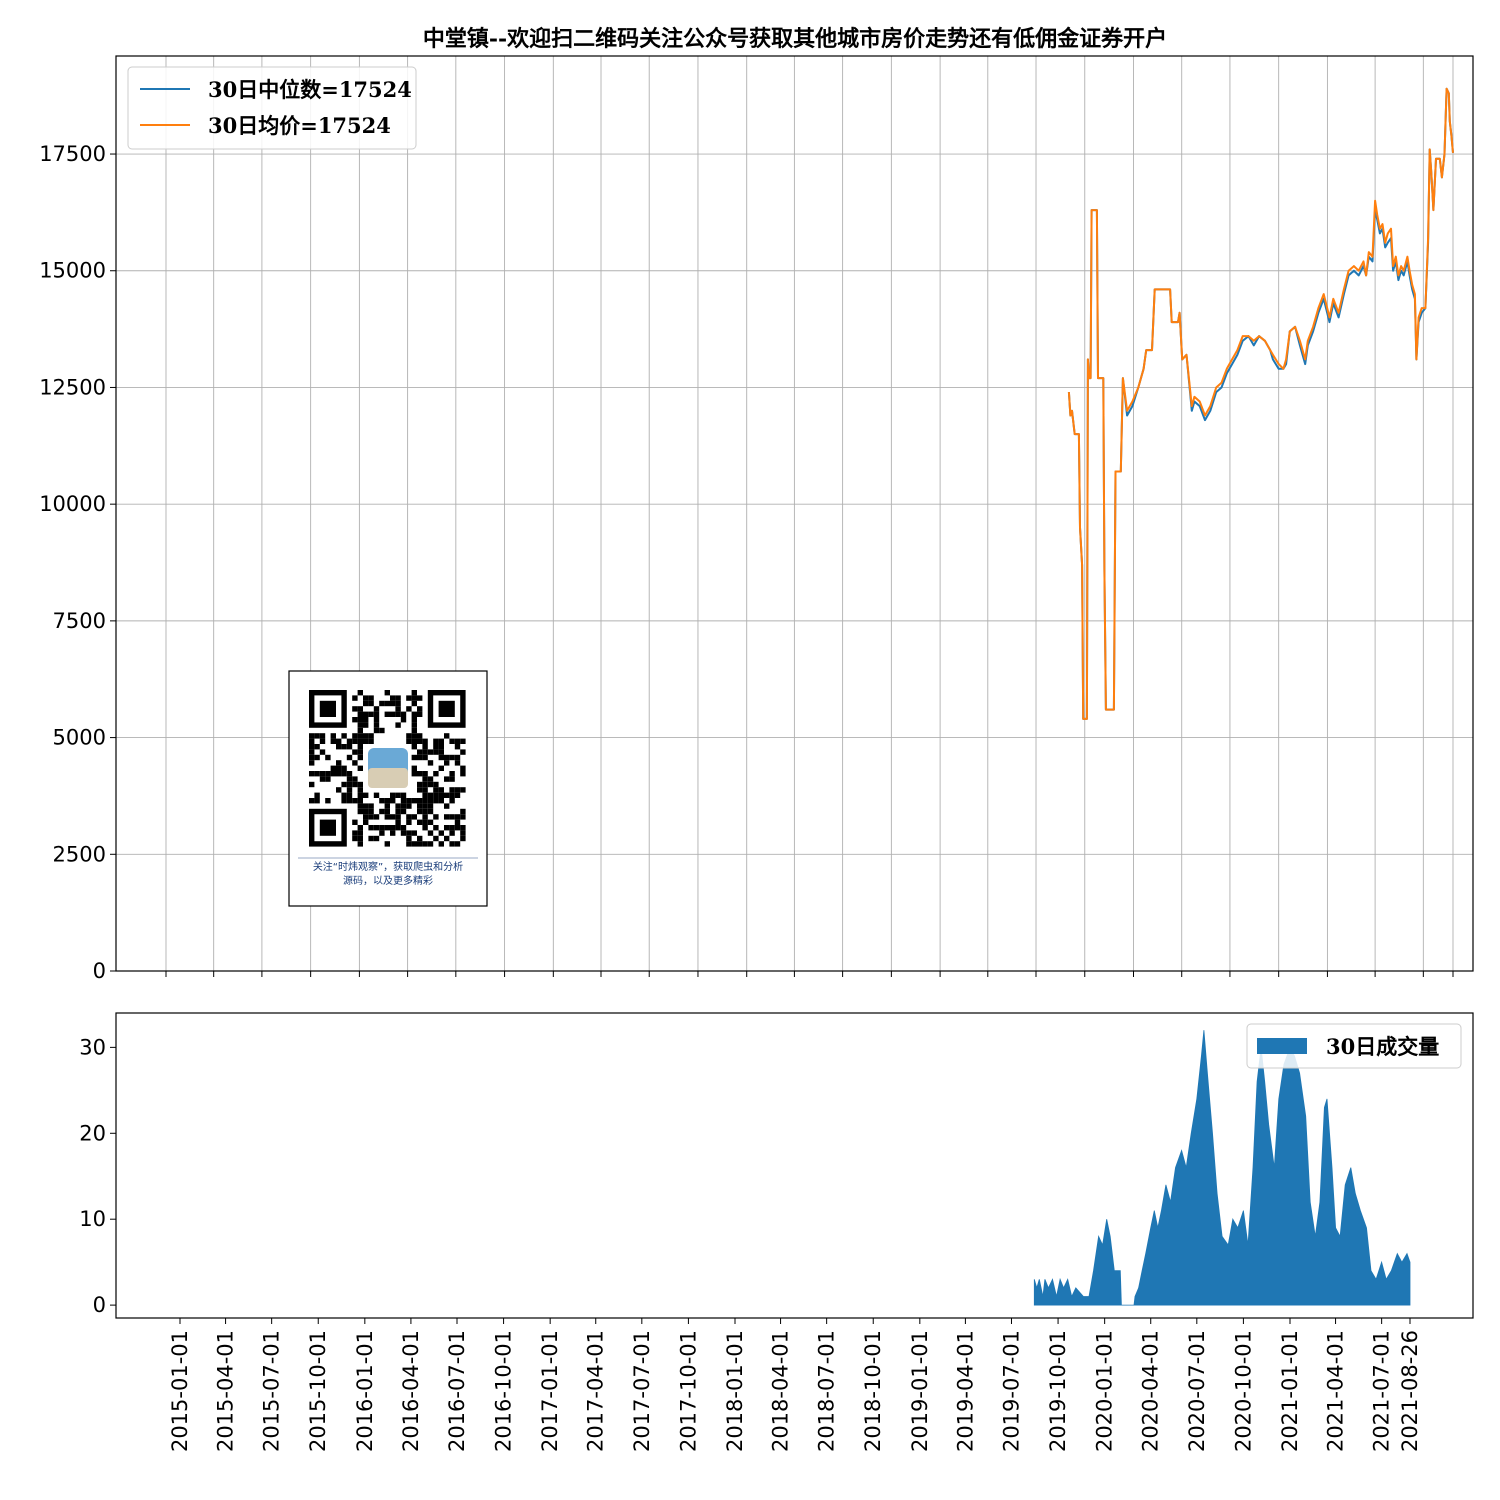 This screenshot has height=1500, width=1500. I want to click on price-x-ticks, so click(809, 974).